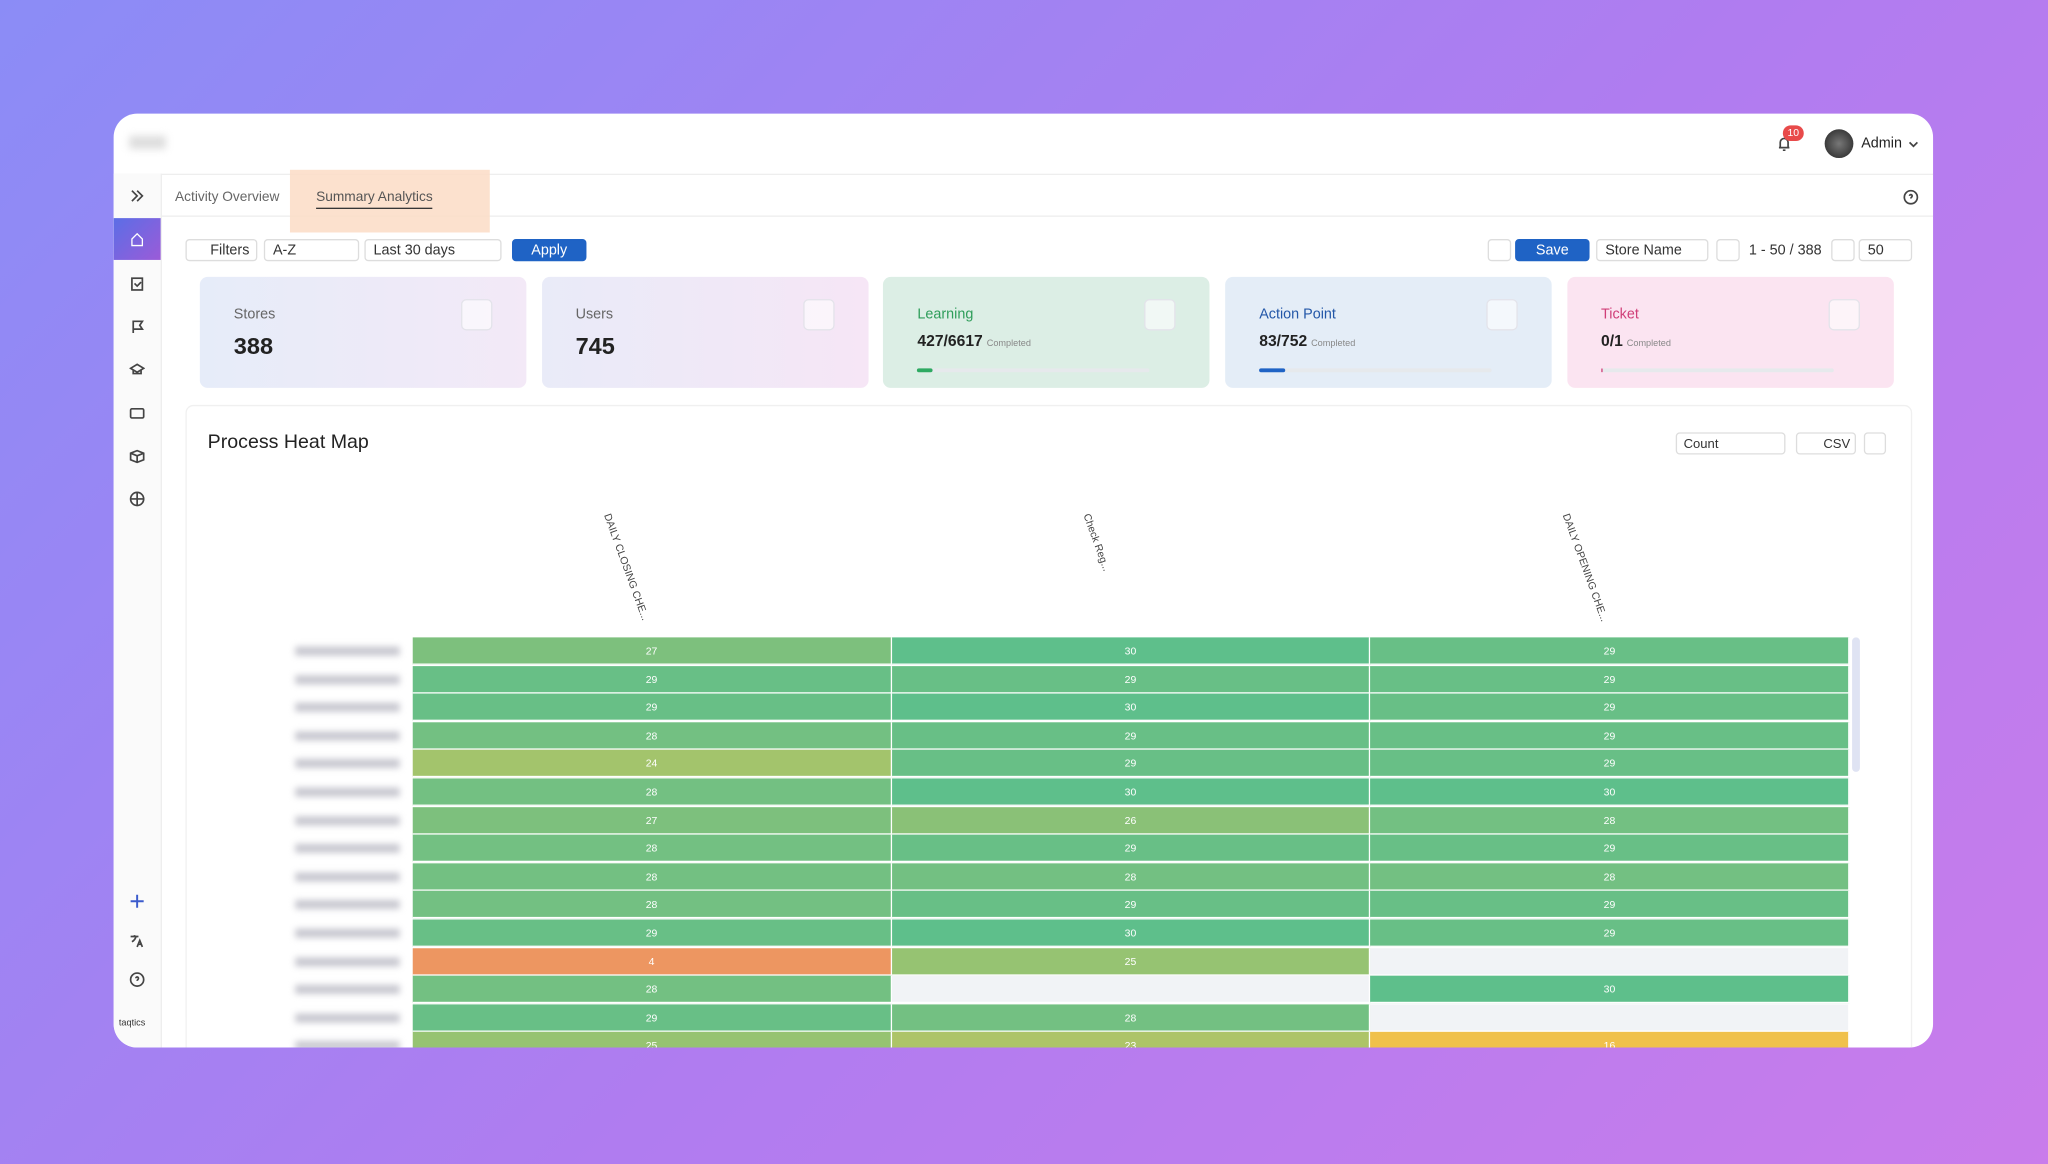 The width and height of the screenshot is (2048, 1164). I want to click on header: 10 Admin, so click(1023, 145).